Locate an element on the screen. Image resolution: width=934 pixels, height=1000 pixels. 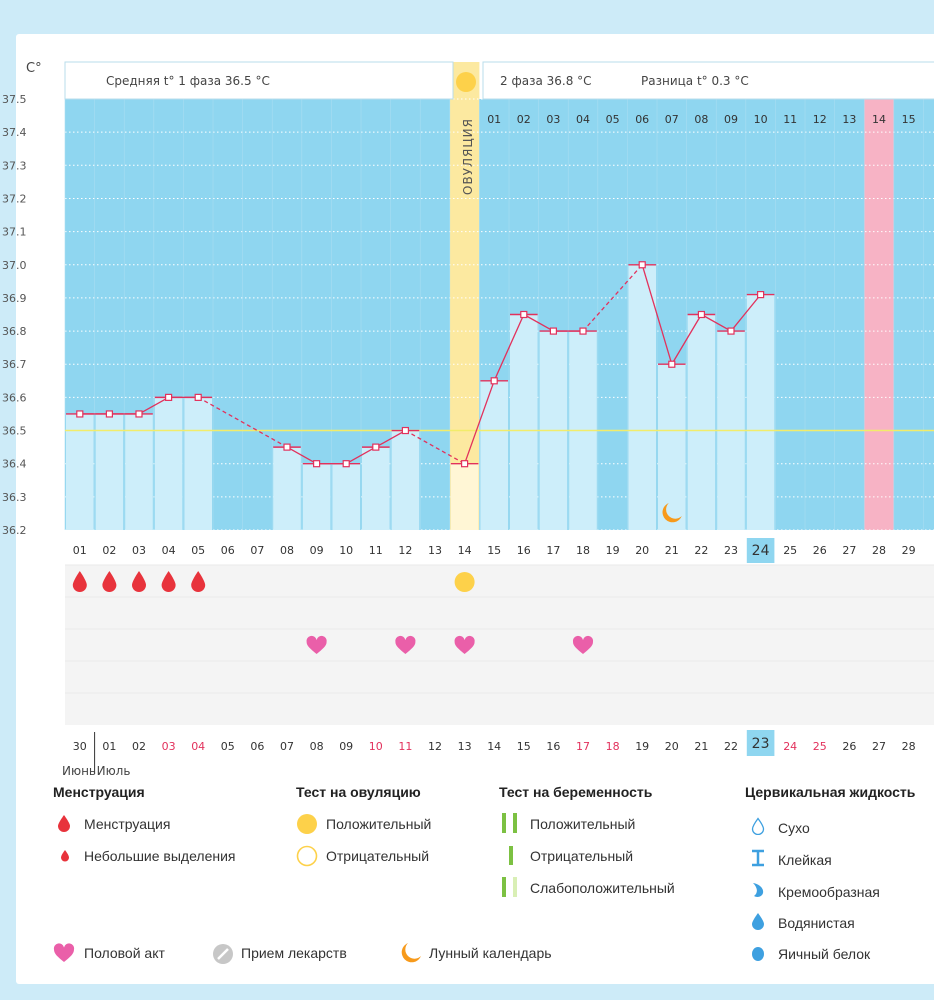
phase-header-right is located at coordinates (708, 80).